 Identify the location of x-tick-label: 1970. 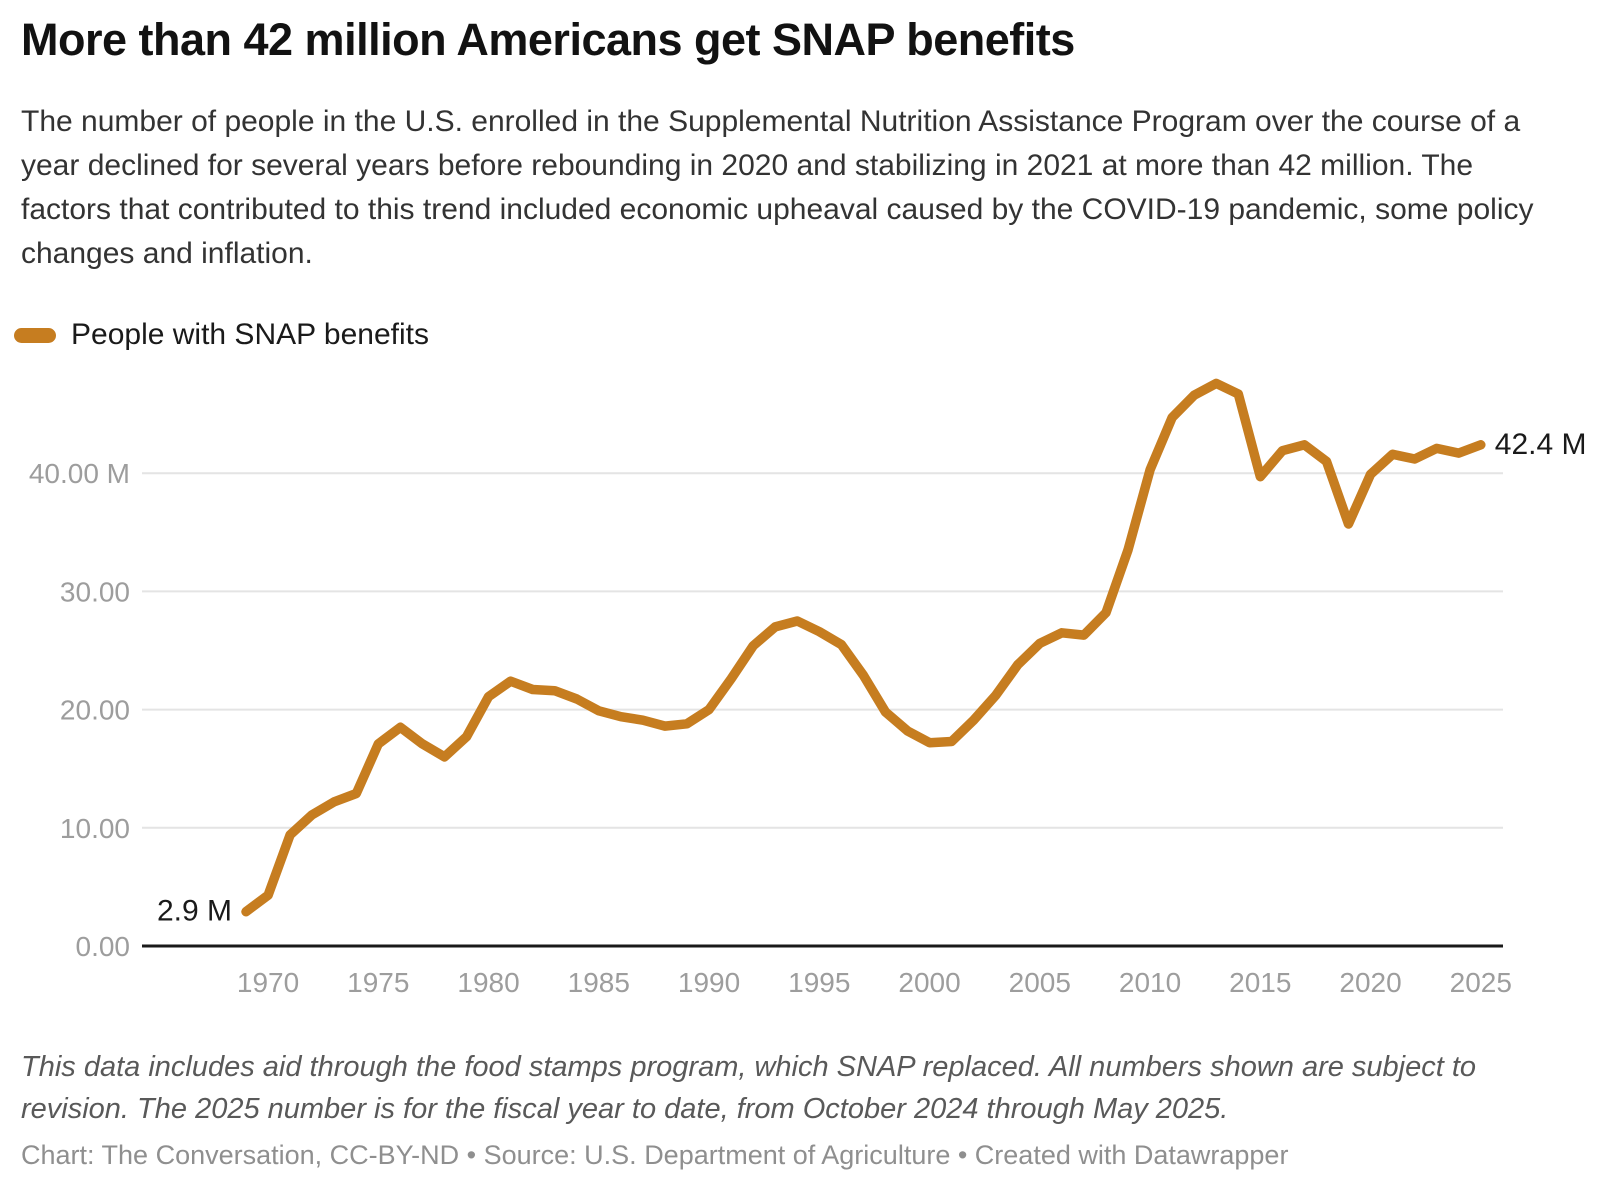
(268, 982).